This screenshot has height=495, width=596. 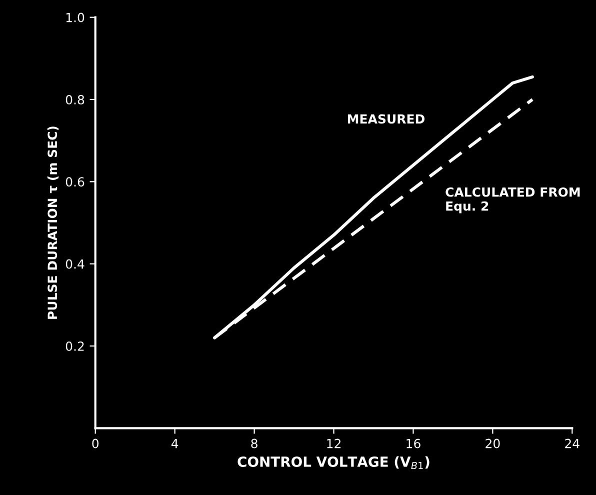 I want to click on y-axis-title: PULSE DURATION τ (m SEC), so click(x=53, y=222).